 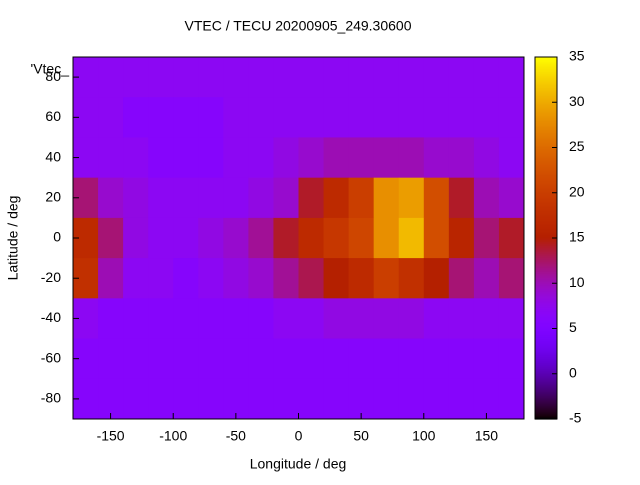 What do you see at coordinates (575, 418) in the screenshot?
I see `colorbar-tick-label: -5` at bounding box center [575, 418].